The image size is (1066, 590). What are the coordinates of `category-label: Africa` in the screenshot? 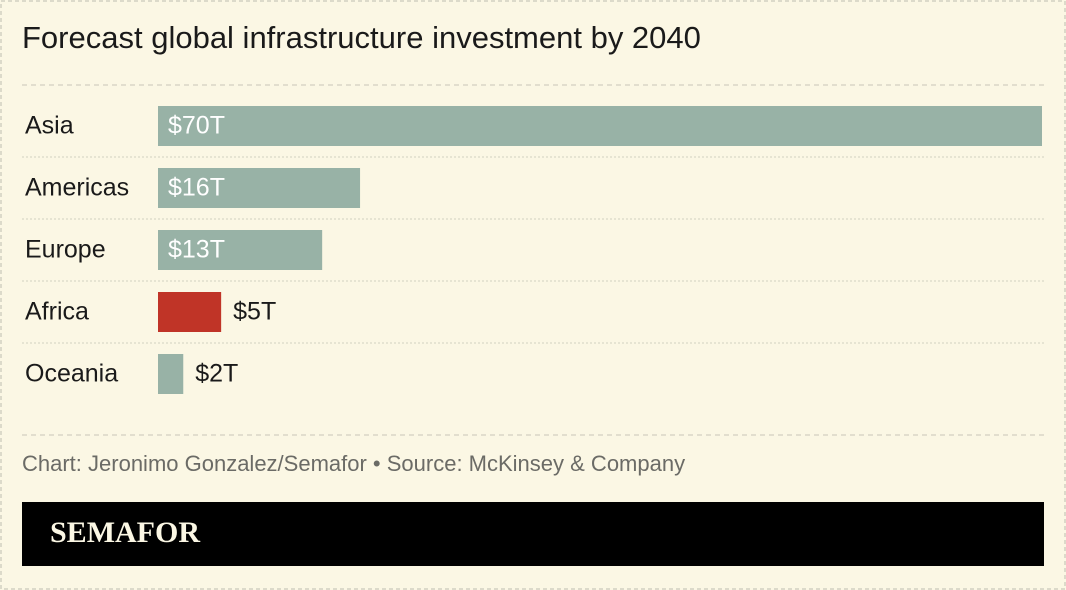 It's located at (57, 312).